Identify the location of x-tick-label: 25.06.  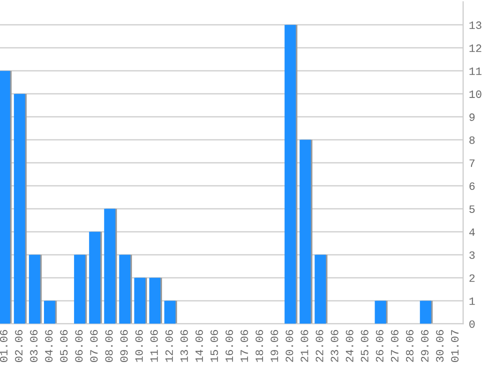
(364, 346).